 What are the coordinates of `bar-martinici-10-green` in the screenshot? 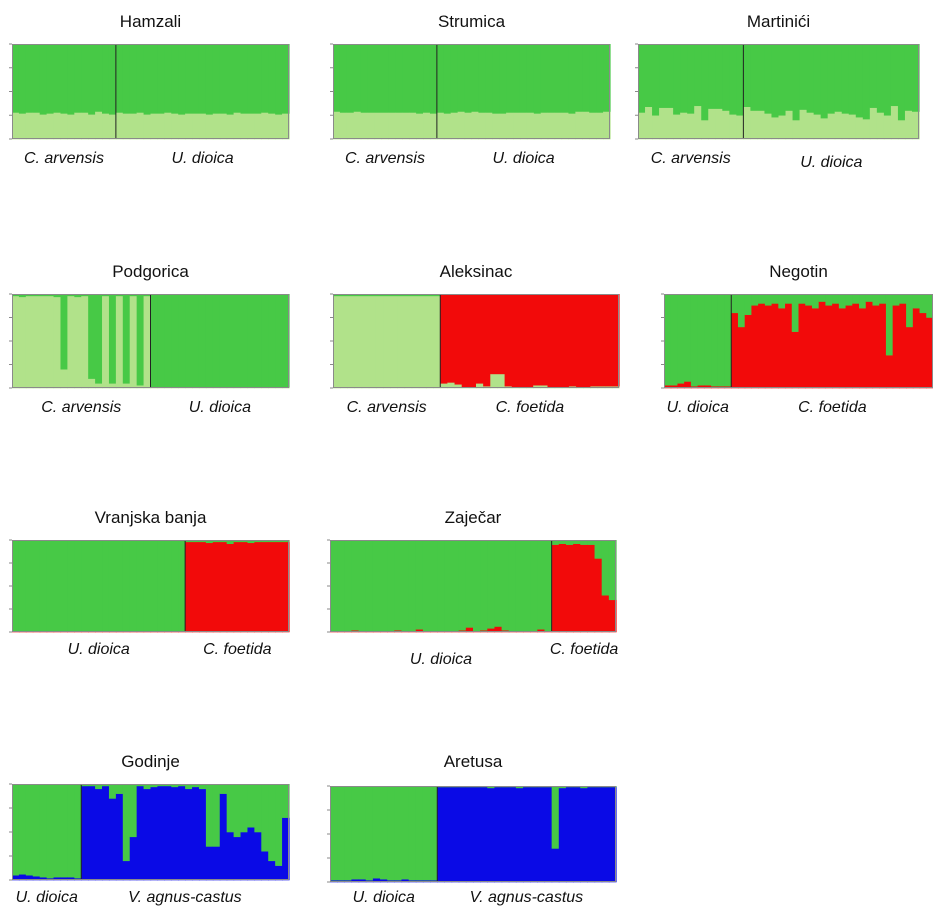 It's located at (705, 82).